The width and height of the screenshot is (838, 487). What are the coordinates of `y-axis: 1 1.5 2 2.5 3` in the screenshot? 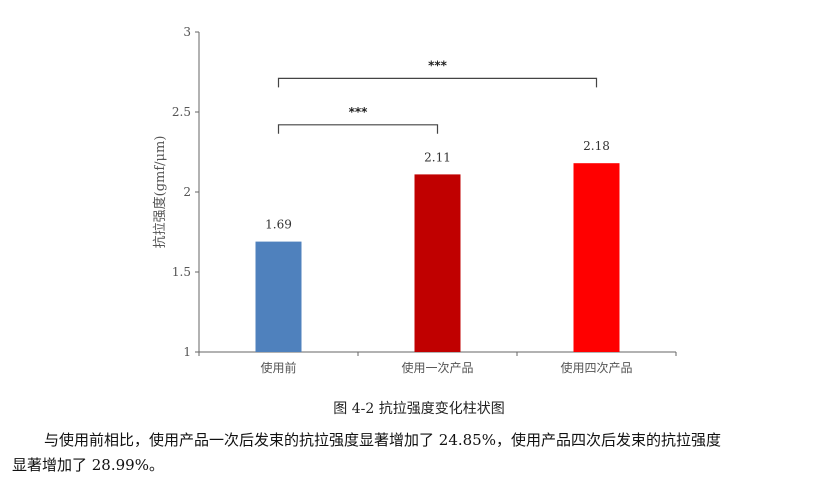 It's located at (186, 192).